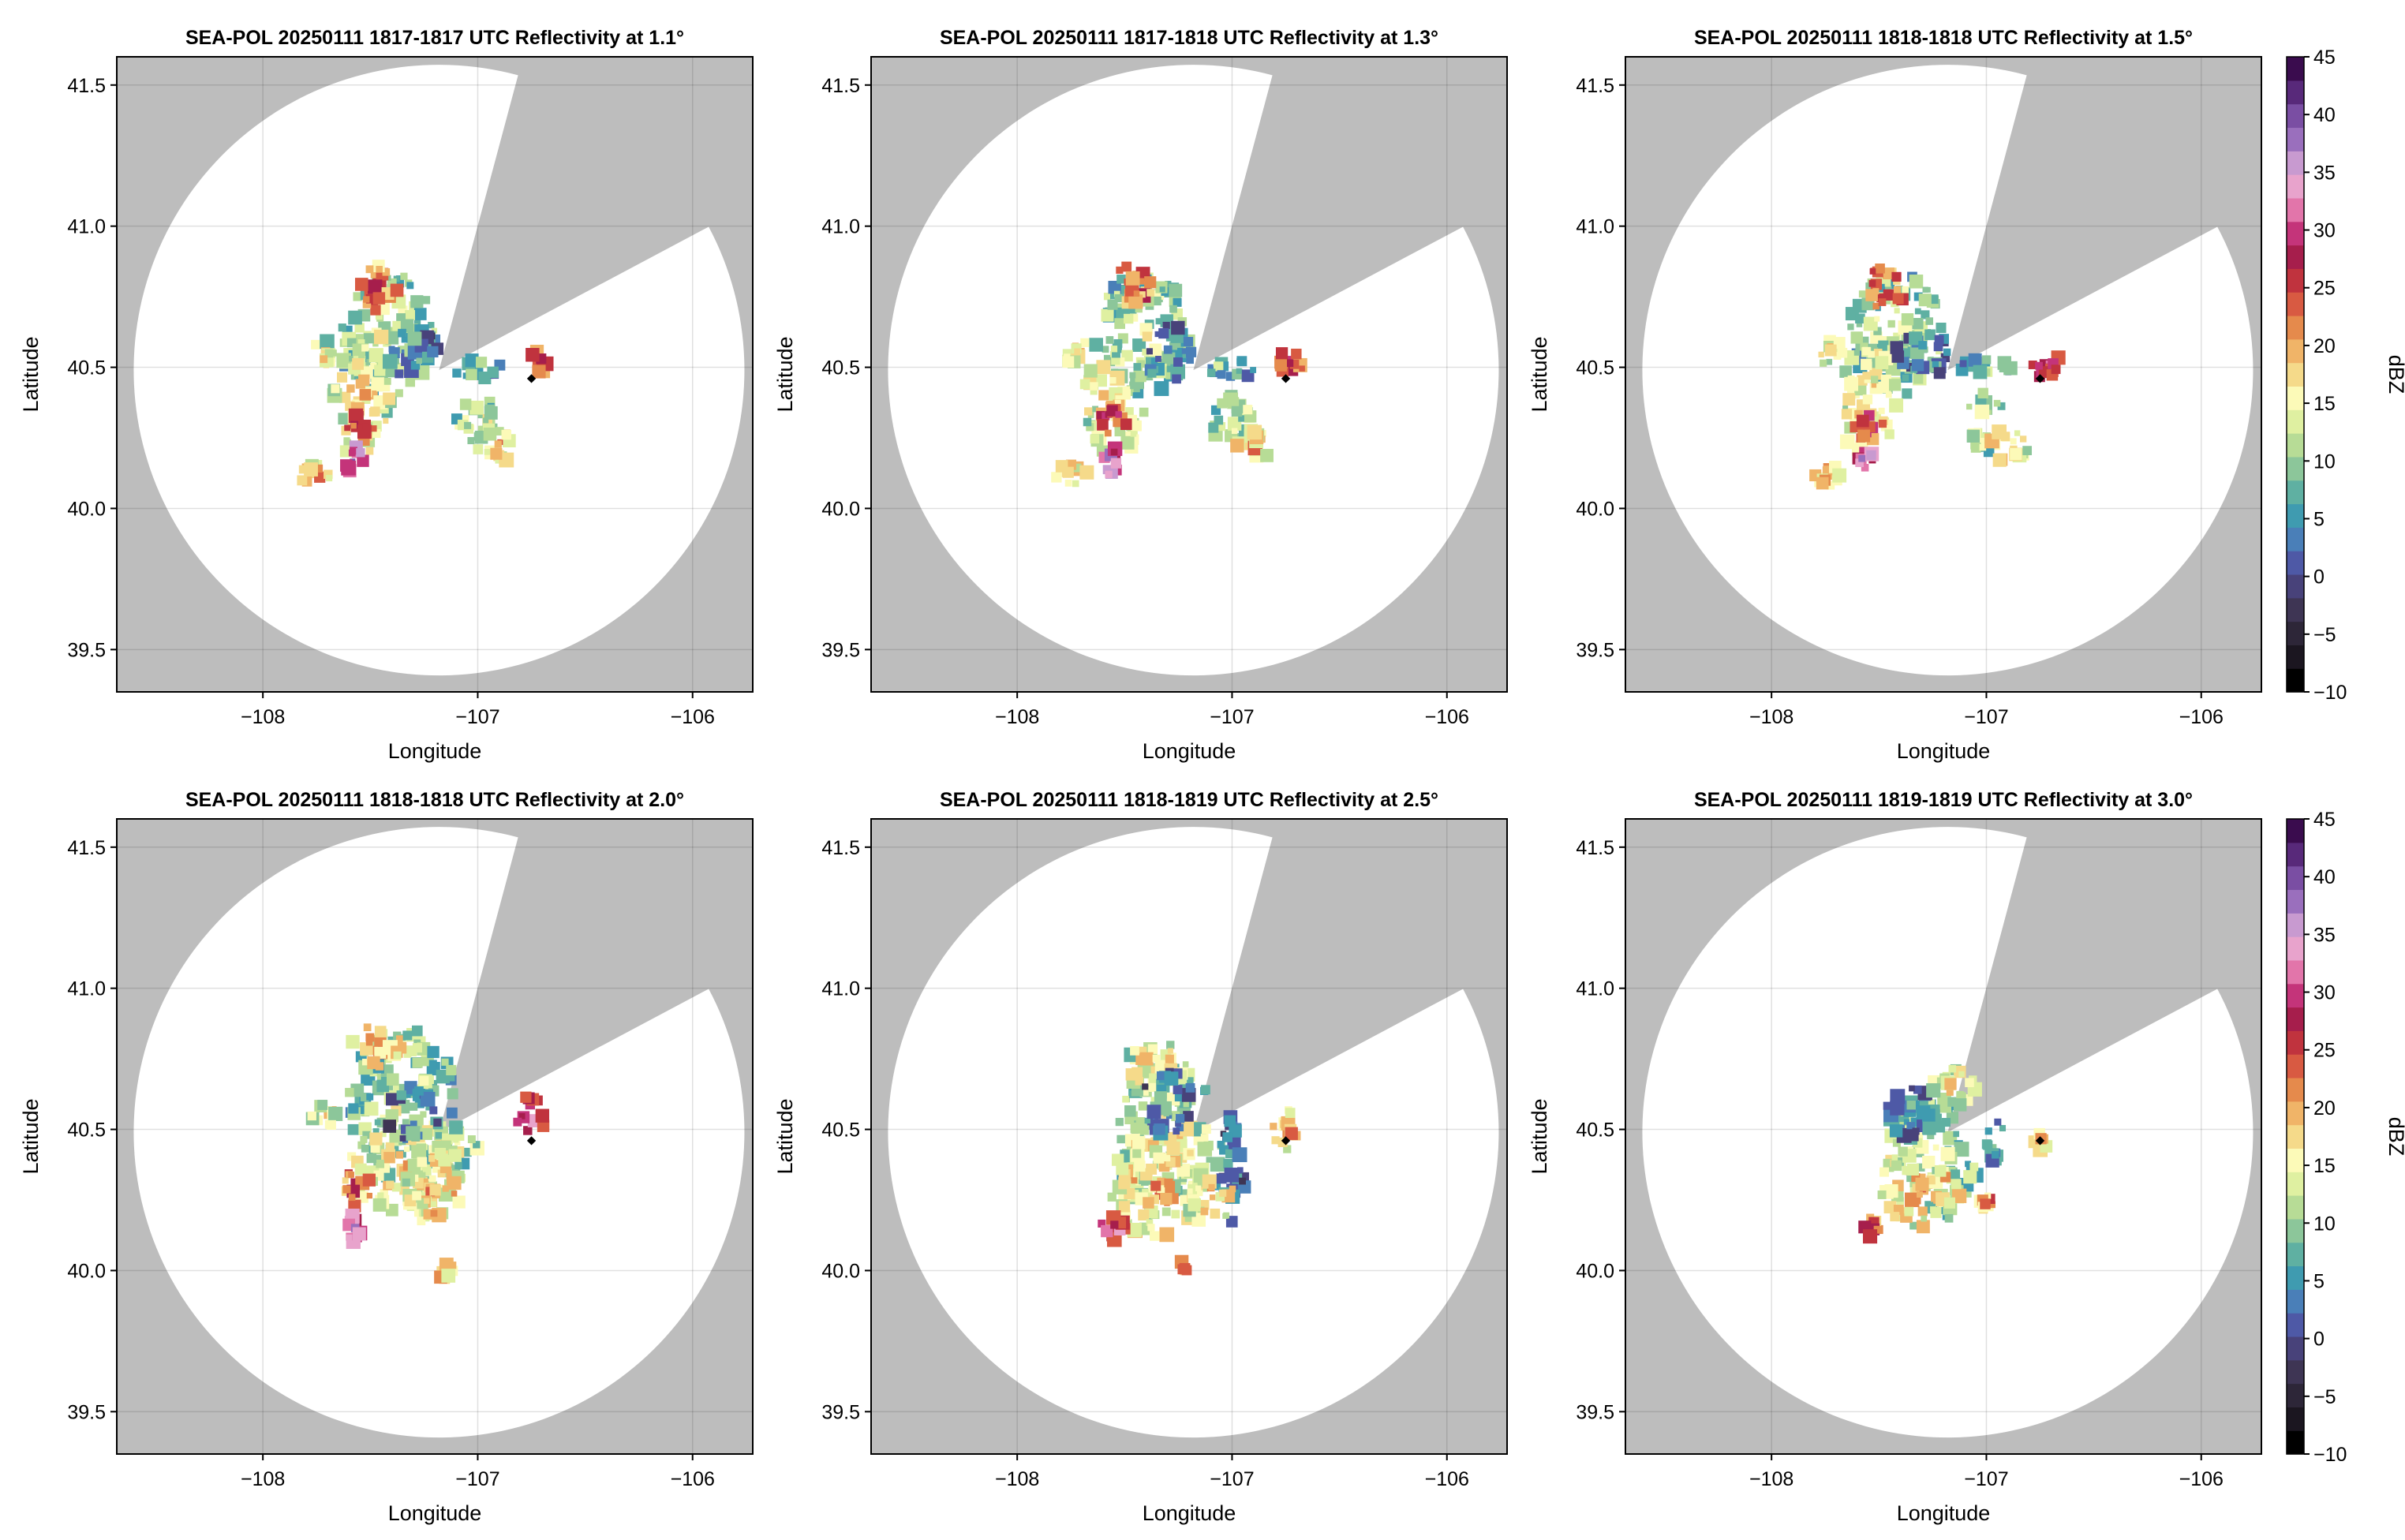  Describe the element at coordinates (1986, 1479) in the screenshot. I see `x-tick-label: −107` at that location.